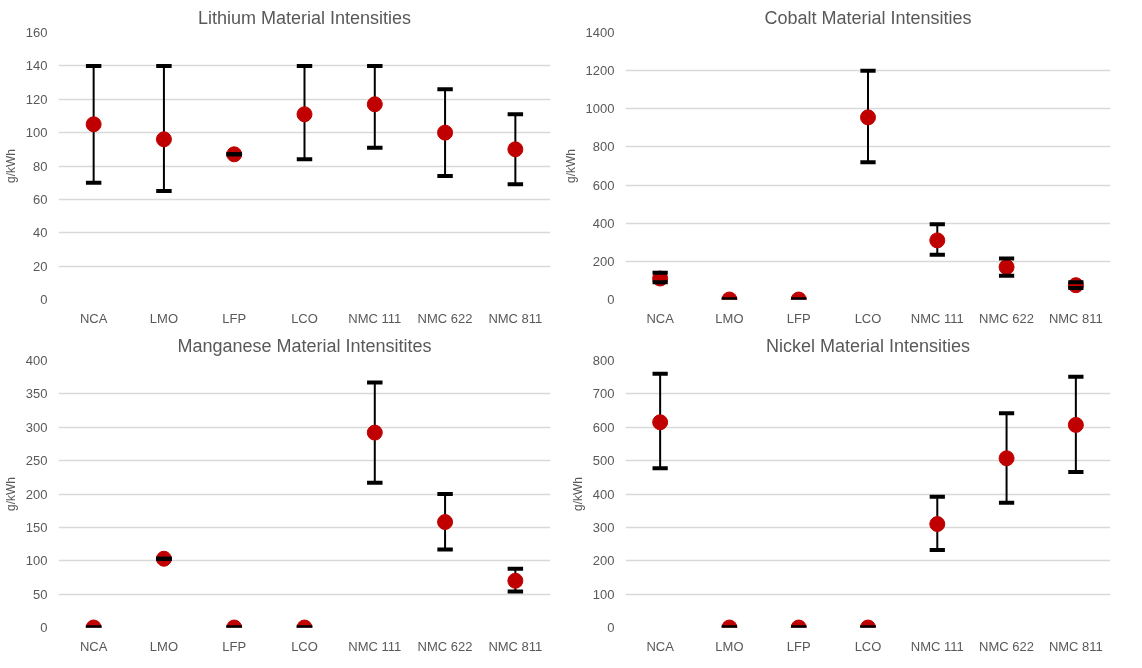 The width and height of the screenshot is (1142, 668). I want to click on y-tick-label: 1000, so click(600, 109).